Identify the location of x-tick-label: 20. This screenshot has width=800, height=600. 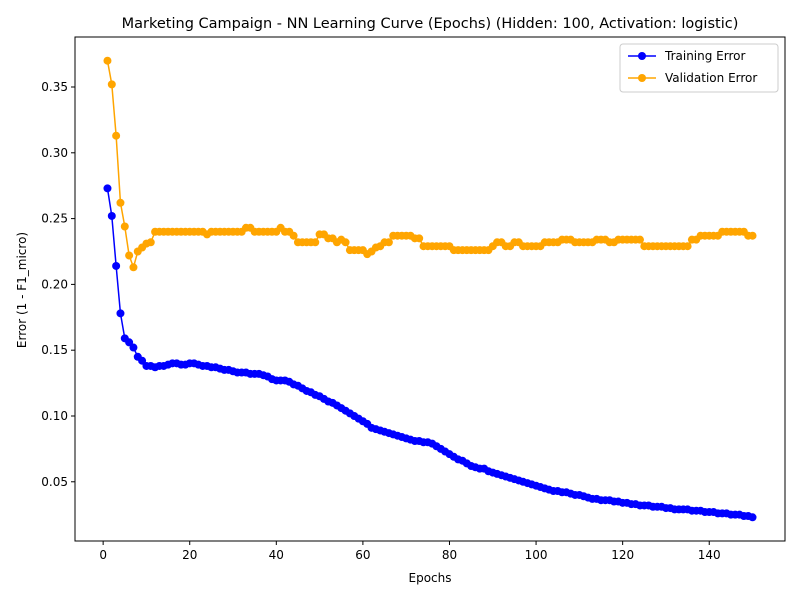
(189, 555).